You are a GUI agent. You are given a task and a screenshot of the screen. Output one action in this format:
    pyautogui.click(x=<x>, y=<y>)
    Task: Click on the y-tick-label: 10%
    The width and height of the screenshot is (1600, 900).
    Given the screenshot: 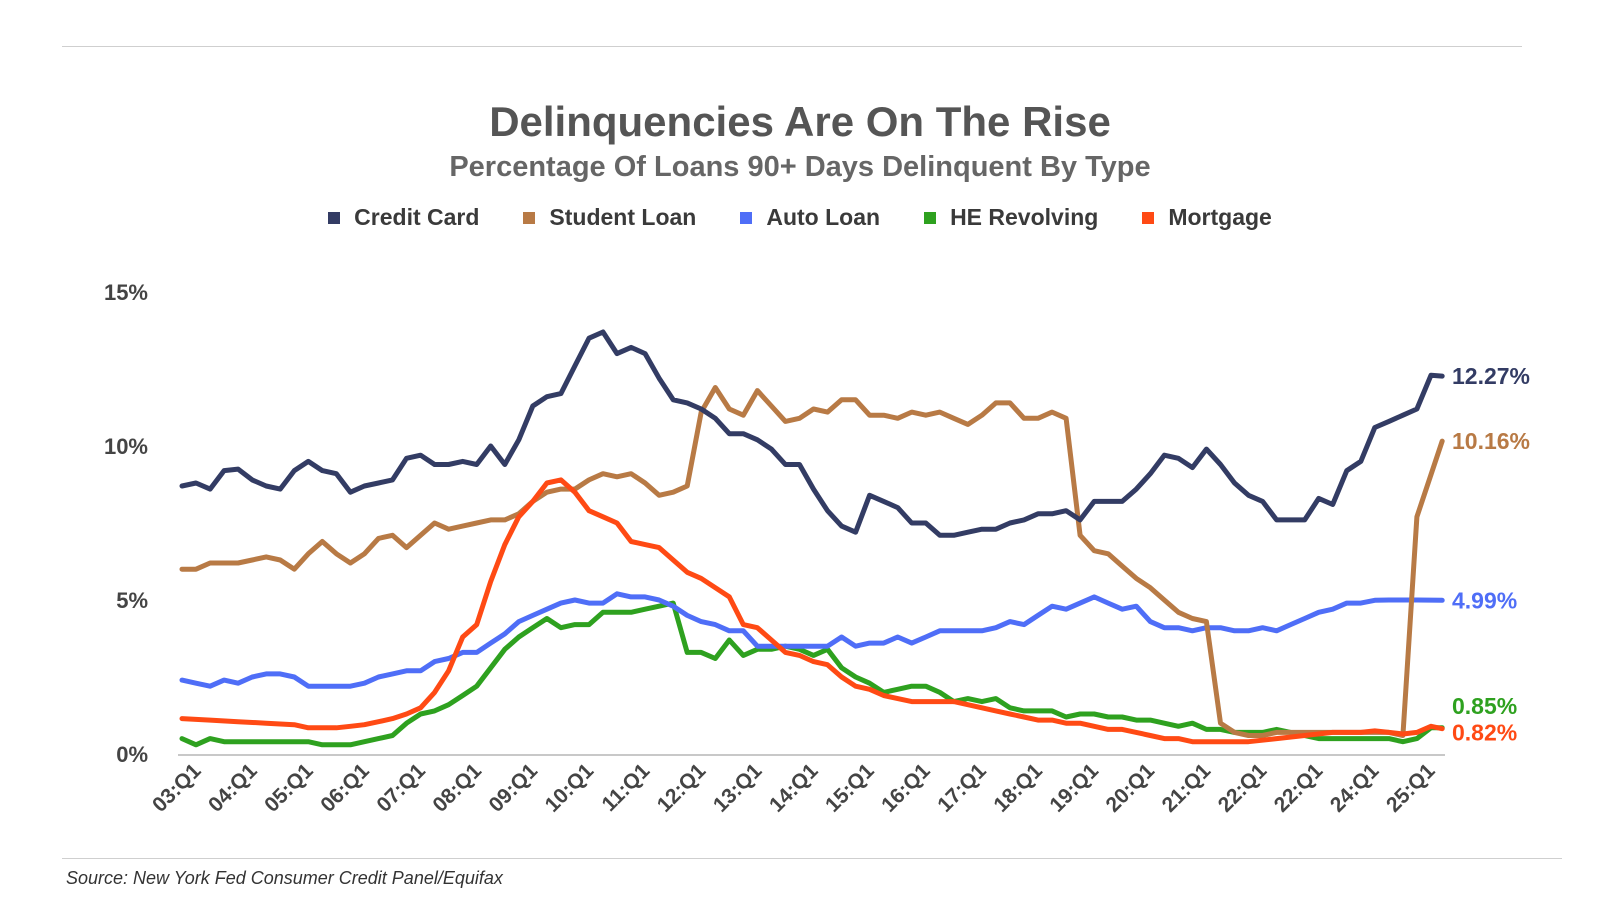 What is the action you would take?
    pyautogui.click(x=126, y=446)
    